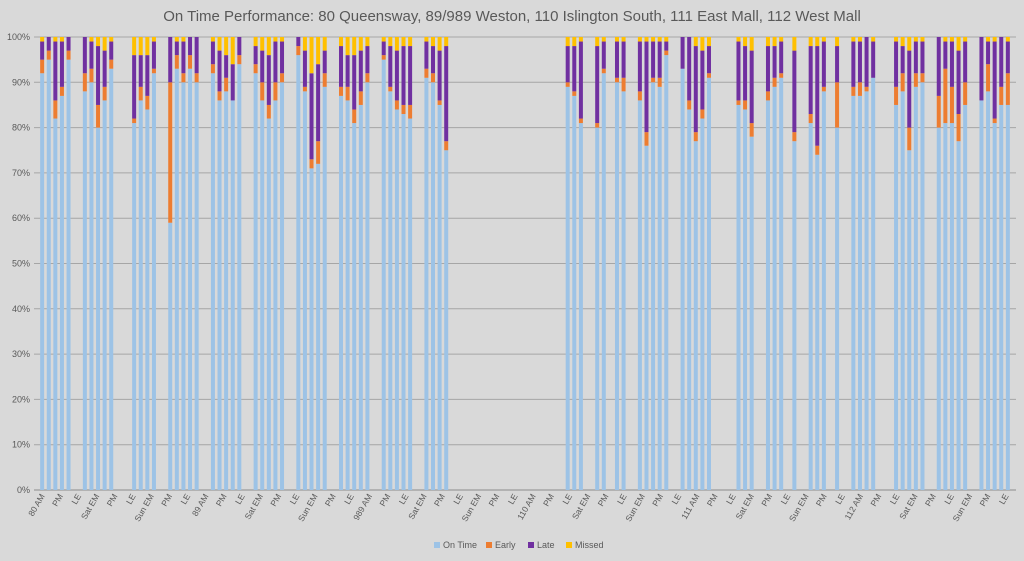 Image resolution: width=1024 pixels, height=561 pixels. What do you see at coordinates (36, 505) in the screenshot?
I see `x-tick-label: 80 AM` at bounding box center [36, 505].